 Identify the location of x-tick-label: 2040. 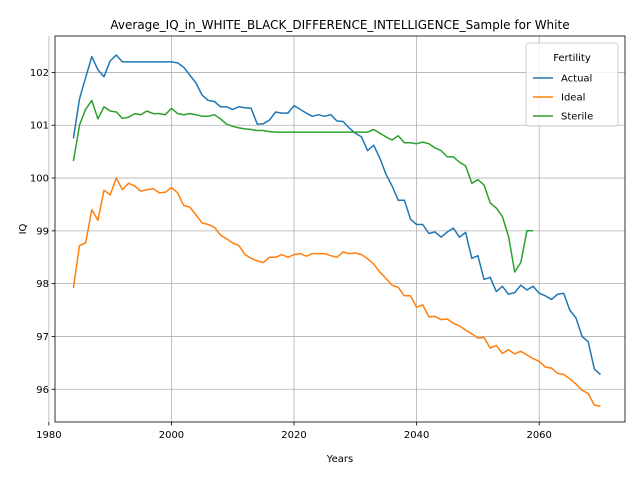
(416, 435).